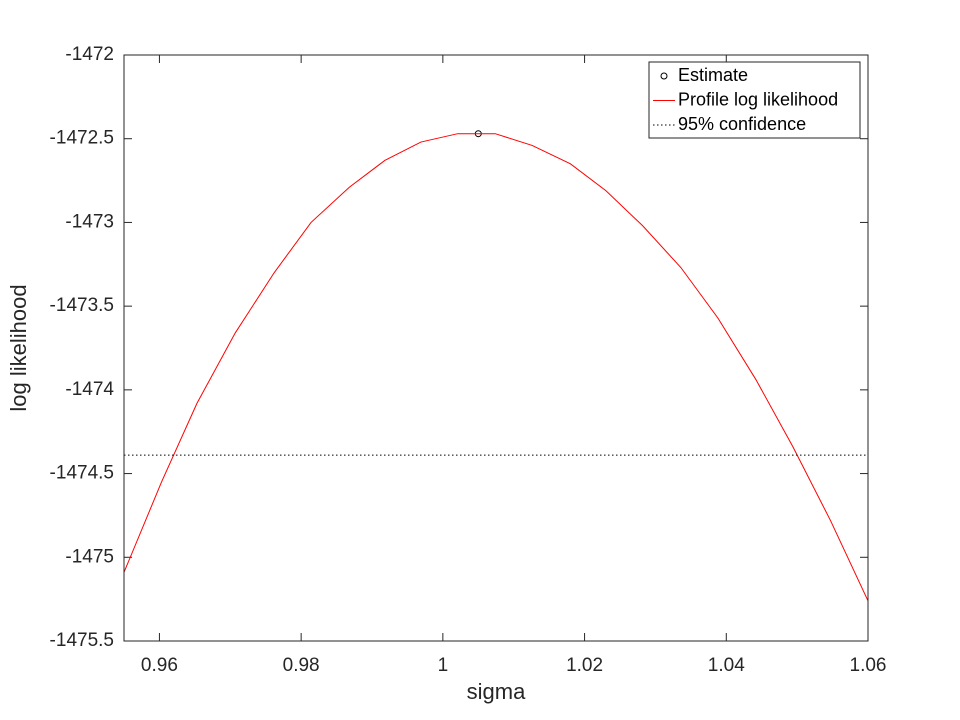  What do you see at coordinates (82, 305) in the screenshot?
I see `y-tick-label: -1473.5` at bounding box center [82, 305].